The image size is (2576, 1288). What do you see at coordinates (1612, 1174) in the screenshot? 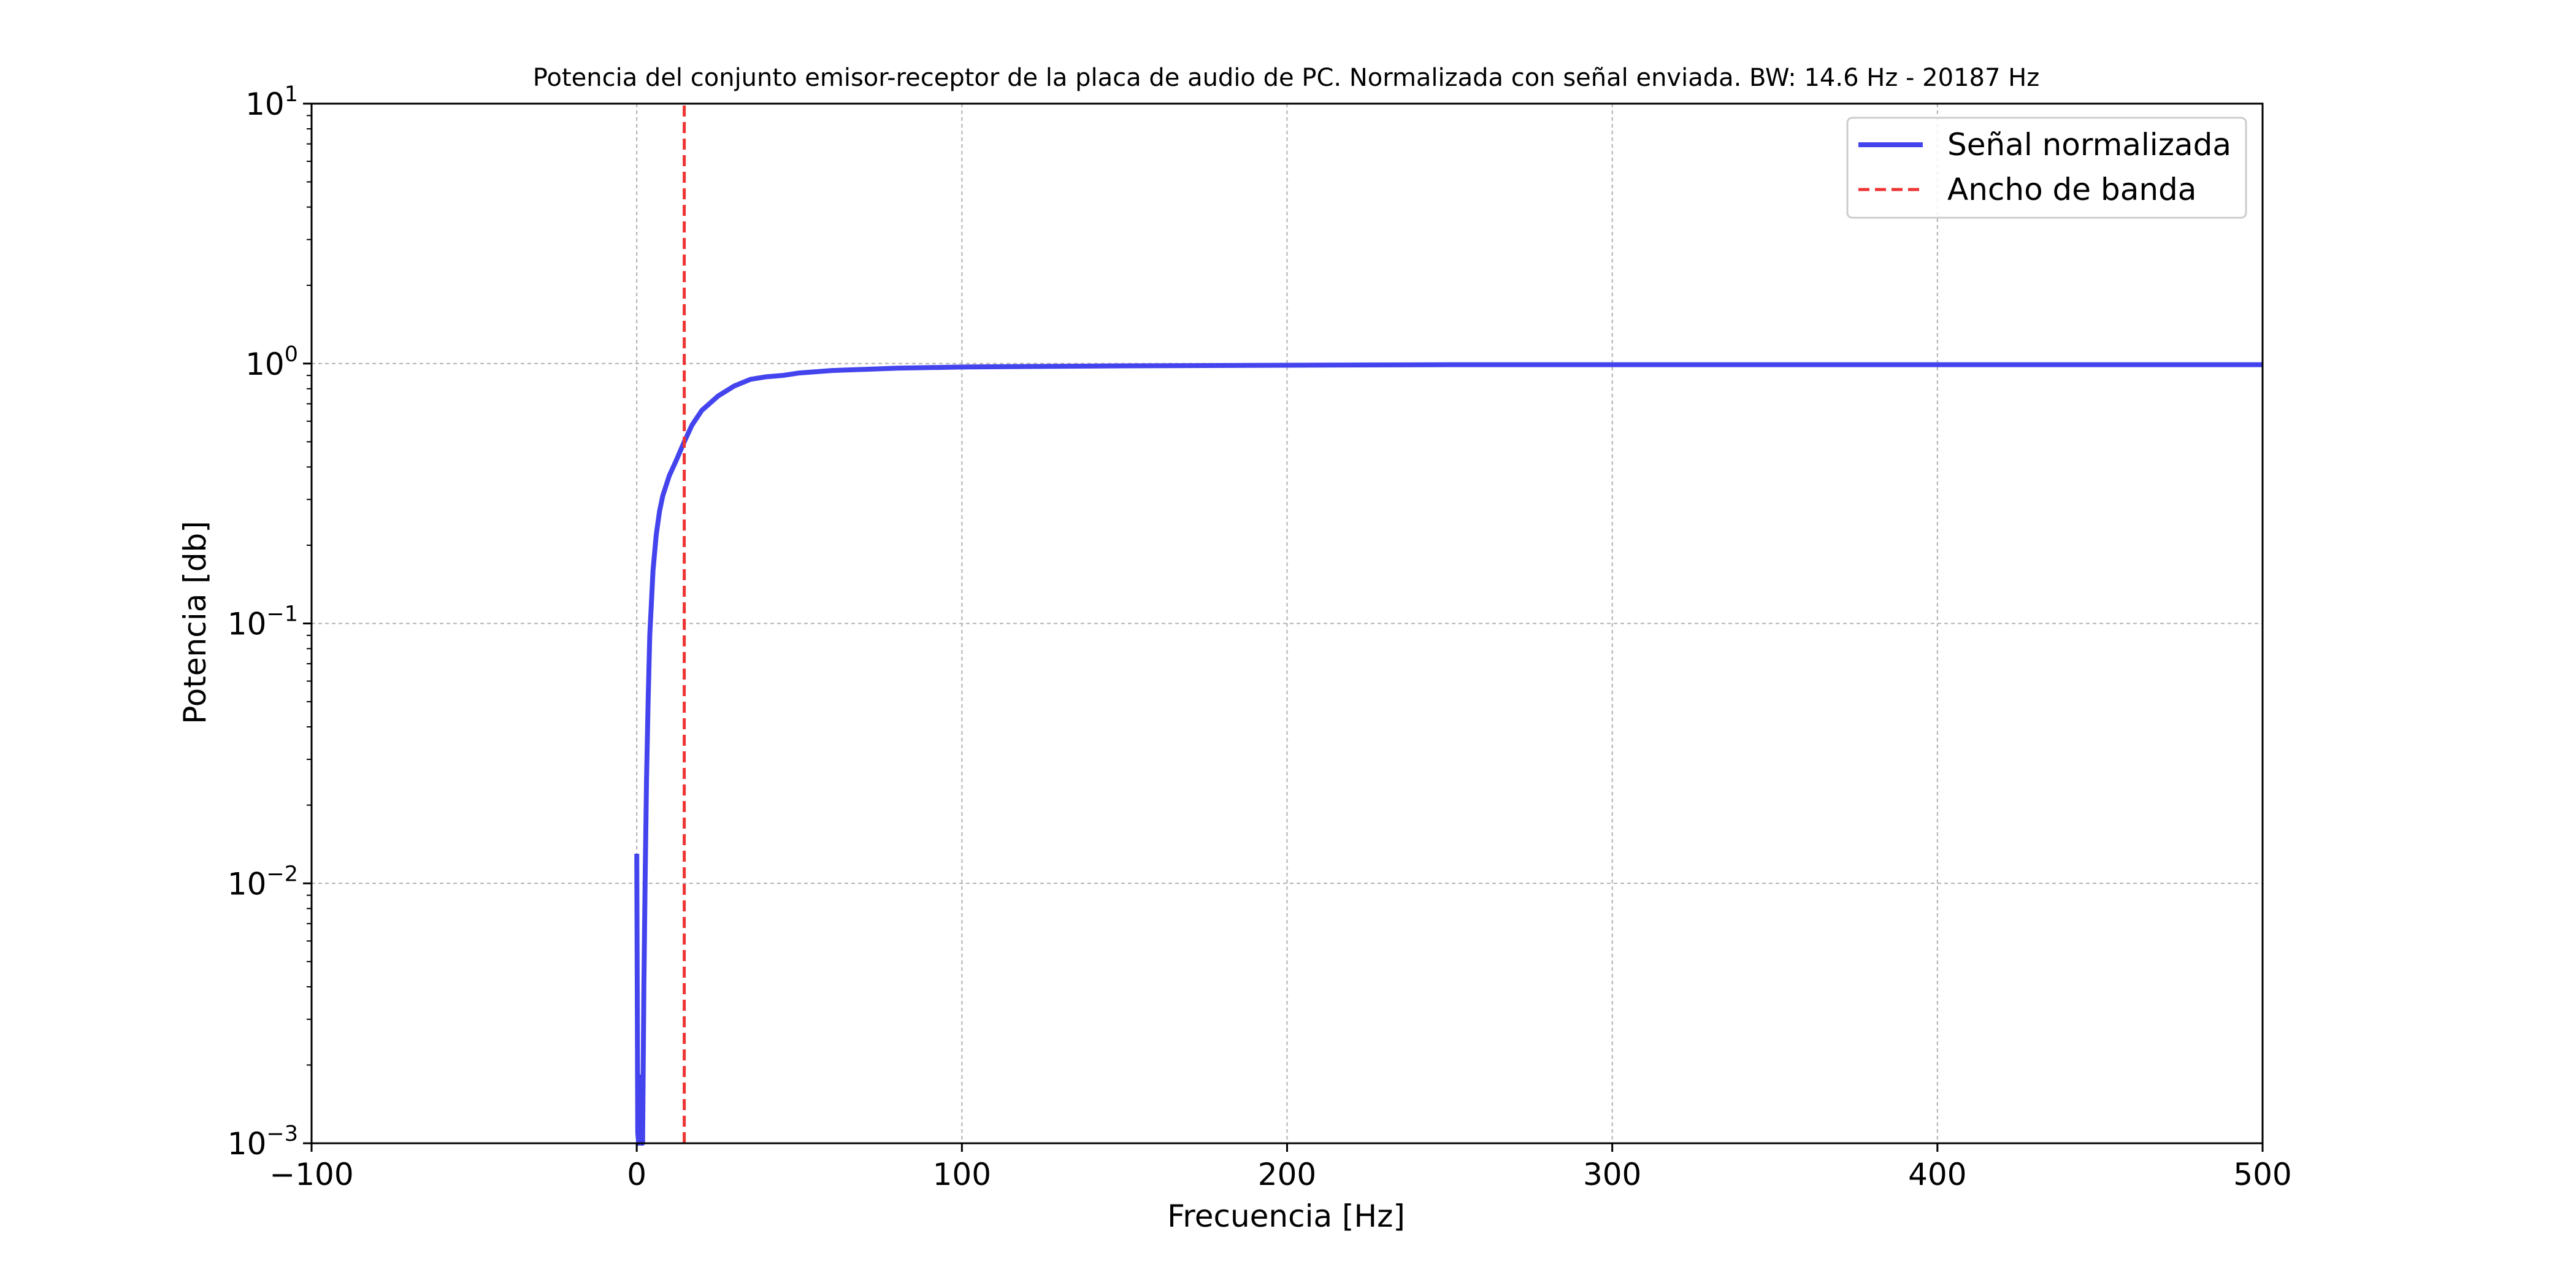
I see `x-tick-label: 300` at bounding box center [1612, 1174].